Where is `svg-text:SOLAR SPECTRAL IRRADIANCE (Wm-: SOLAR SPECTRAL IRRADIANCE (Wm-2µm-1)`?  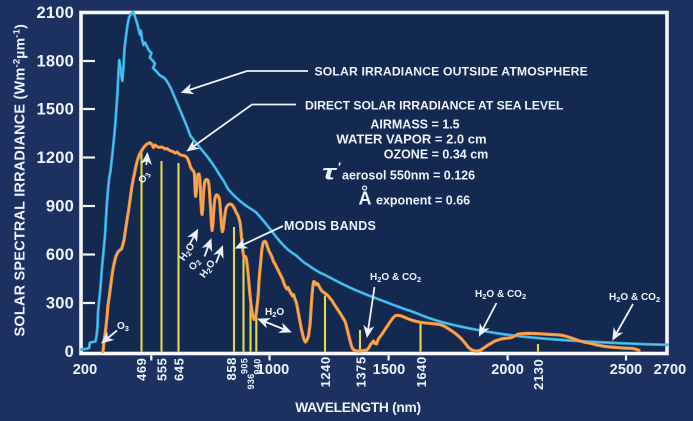 svg-text:SOLAR SPECTRAL IRRADIANCE (Wm-: SOLAR SPECTRAL IRRADIANCE (Wm-2µm-1) is located at coordinates (20, 180).